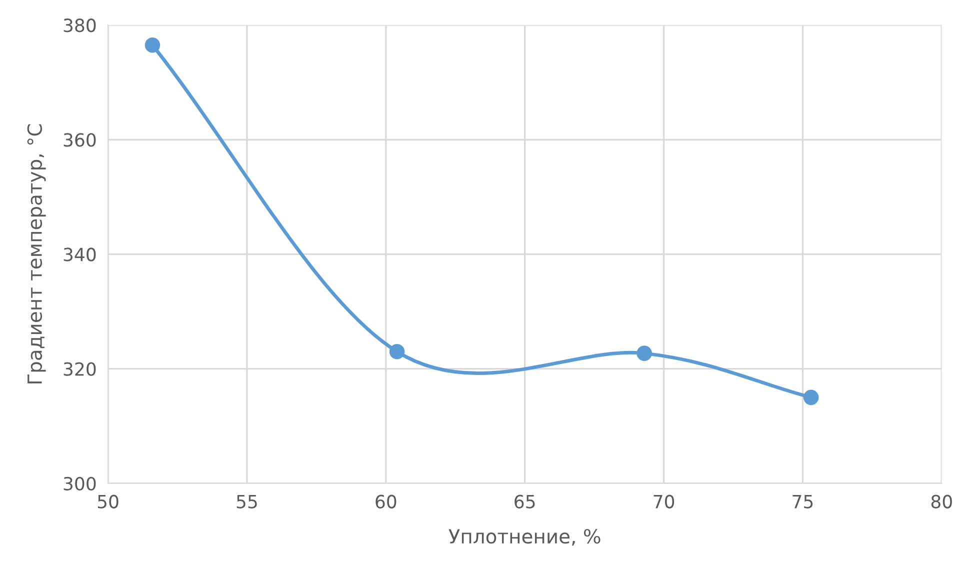 The image size is (956, 570). I want to click on x-tick-label: 50, so click(108, 501).